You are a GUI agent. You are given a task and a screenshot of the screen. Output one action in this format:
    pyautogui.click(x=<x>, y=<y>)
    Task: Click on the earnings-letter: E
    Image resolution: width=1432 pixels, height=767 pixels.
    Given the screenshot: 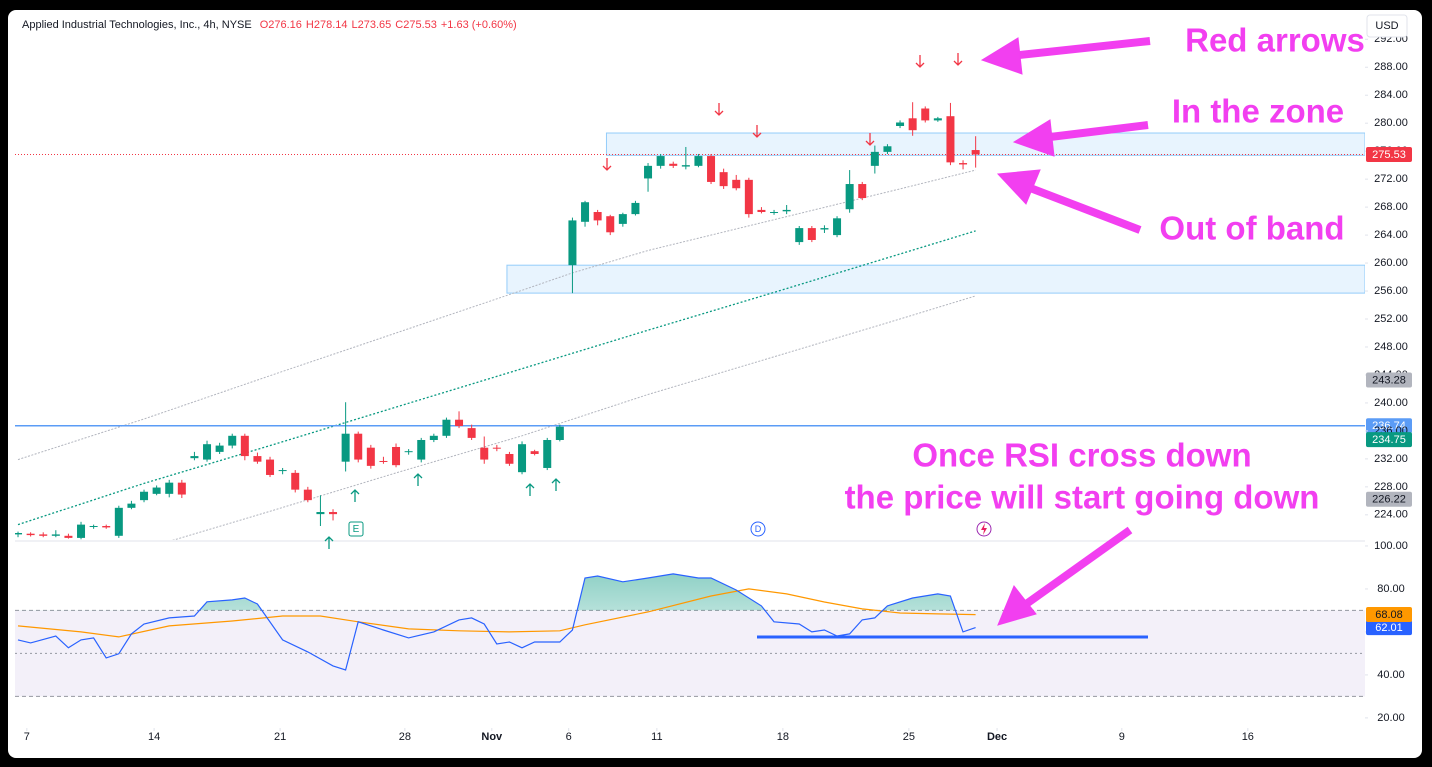 What is the action you would take?
    pyautogui.click(x=356, y=529)
    